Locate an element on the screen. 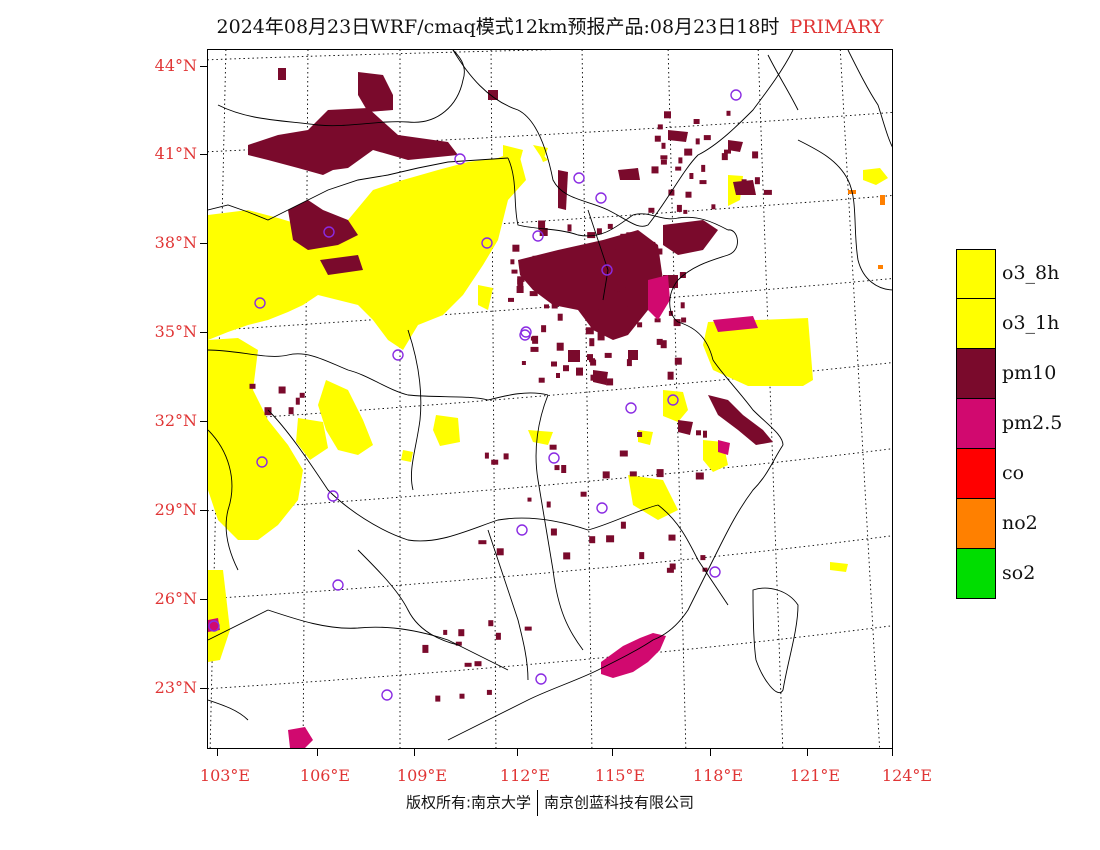 Image resolution: width=1100 pixels, height=850 pixels. latitude-label: 44°N is located at coordinates (175, 65).